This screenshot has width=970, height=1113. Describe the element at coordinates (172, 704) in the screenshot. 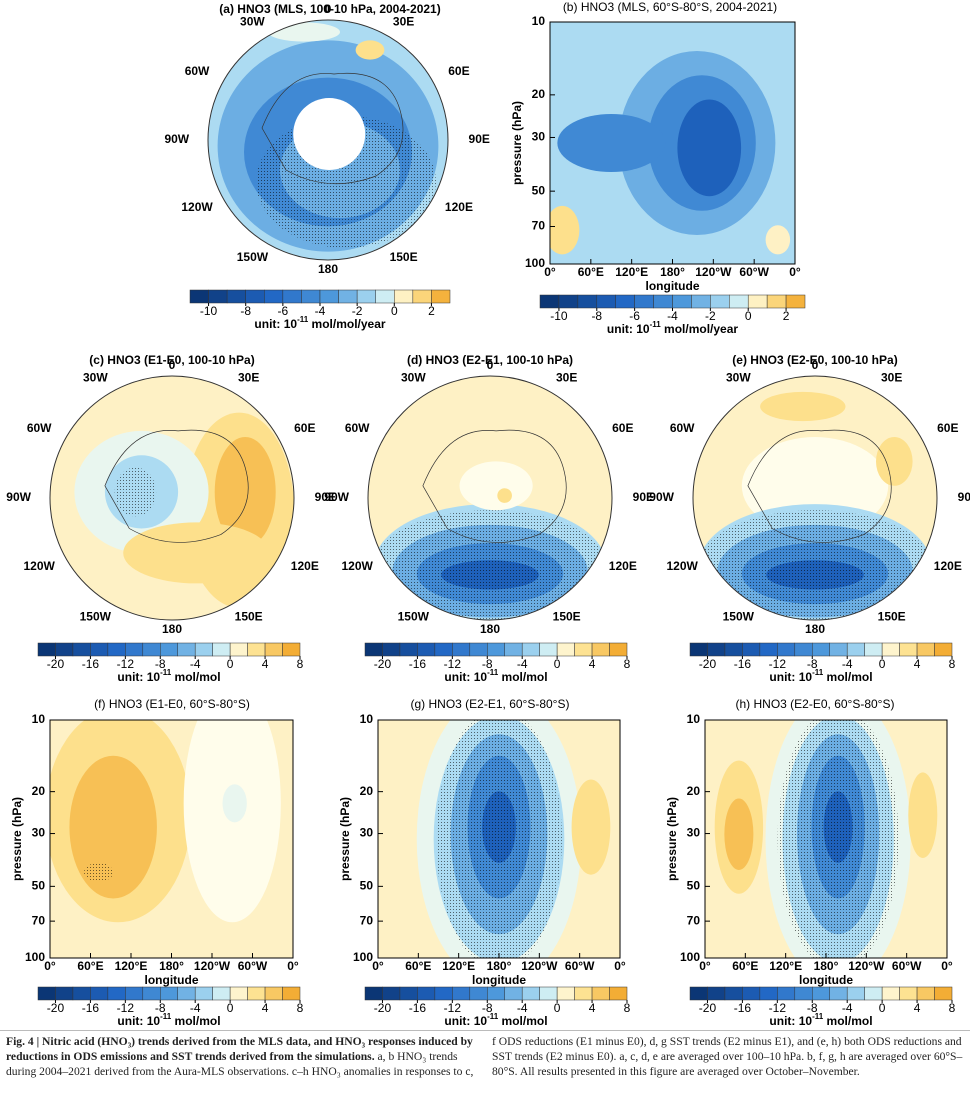

I see `panel-title: (f) HNO3 (E1-E0, 60°S-80°S)` at that location.